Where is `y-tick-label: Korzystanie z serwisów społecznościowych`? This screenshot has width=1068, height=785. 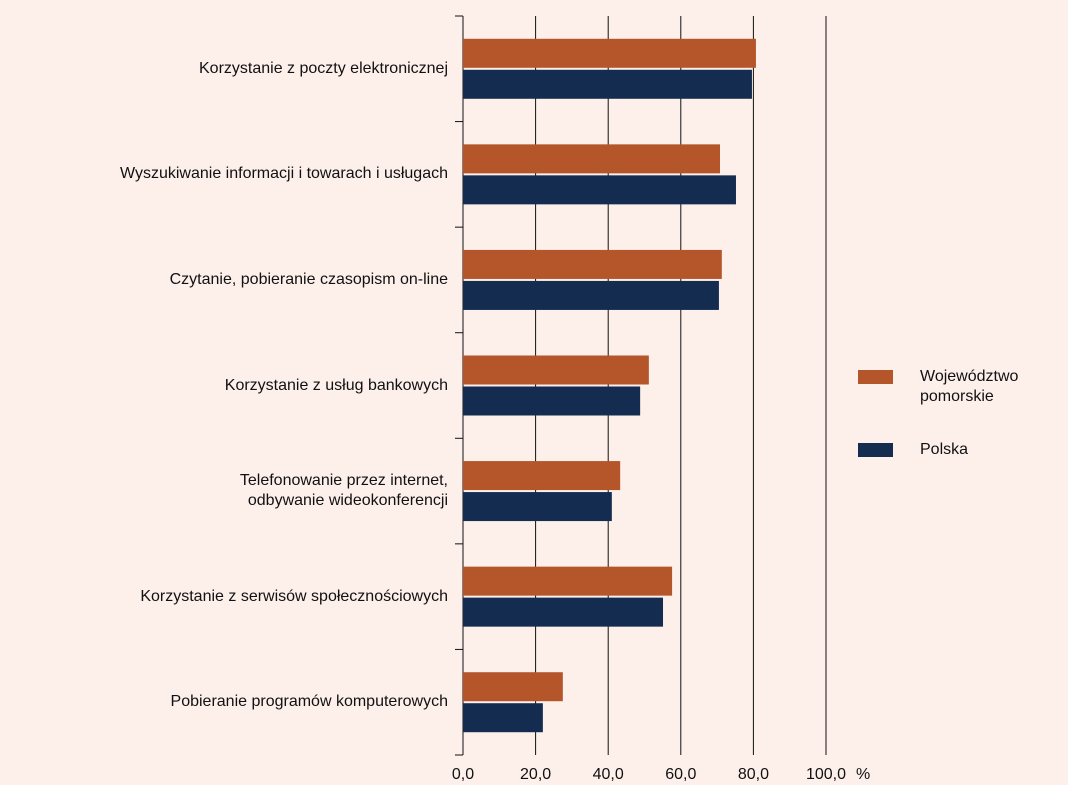
y-tick-label: Korzystanie z serwisów społecznościowych is located at coordinates (294, 596).